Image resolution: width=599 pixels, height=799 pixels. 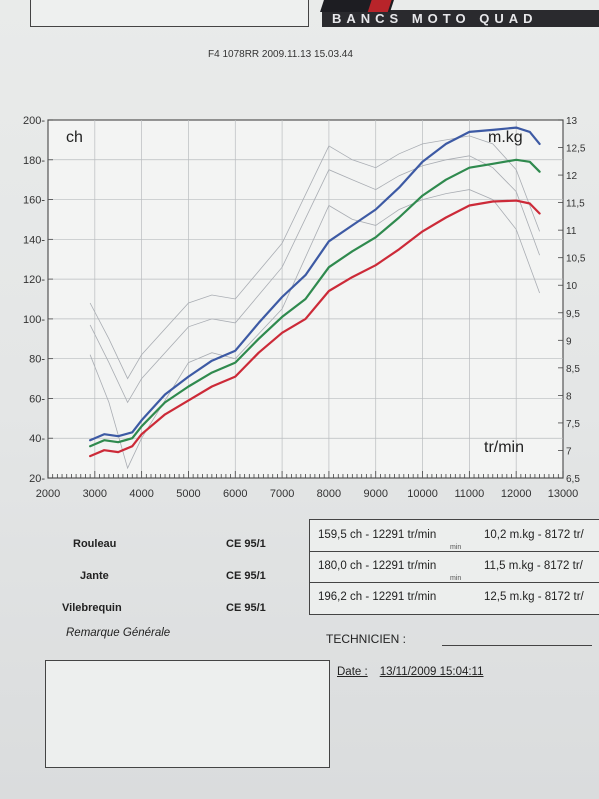 I want to click on result-power: 180,0 ch - 12291 tr/min, so click(x=377, y=566).